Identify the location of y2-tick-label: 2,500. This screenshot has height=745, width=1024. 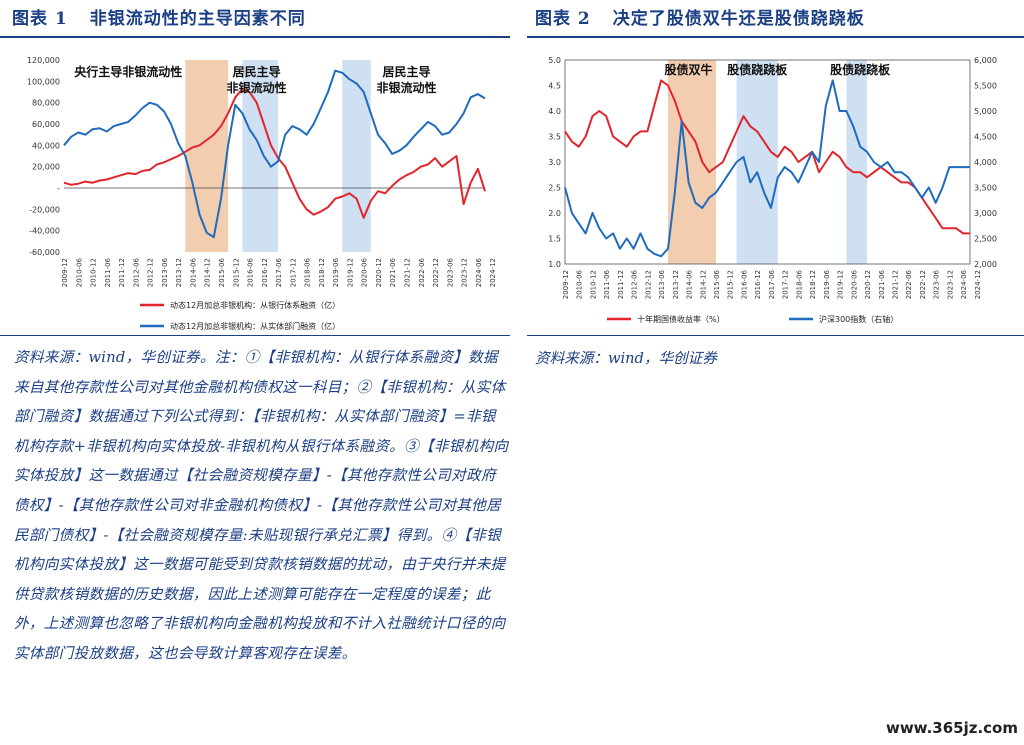
(985, 239).